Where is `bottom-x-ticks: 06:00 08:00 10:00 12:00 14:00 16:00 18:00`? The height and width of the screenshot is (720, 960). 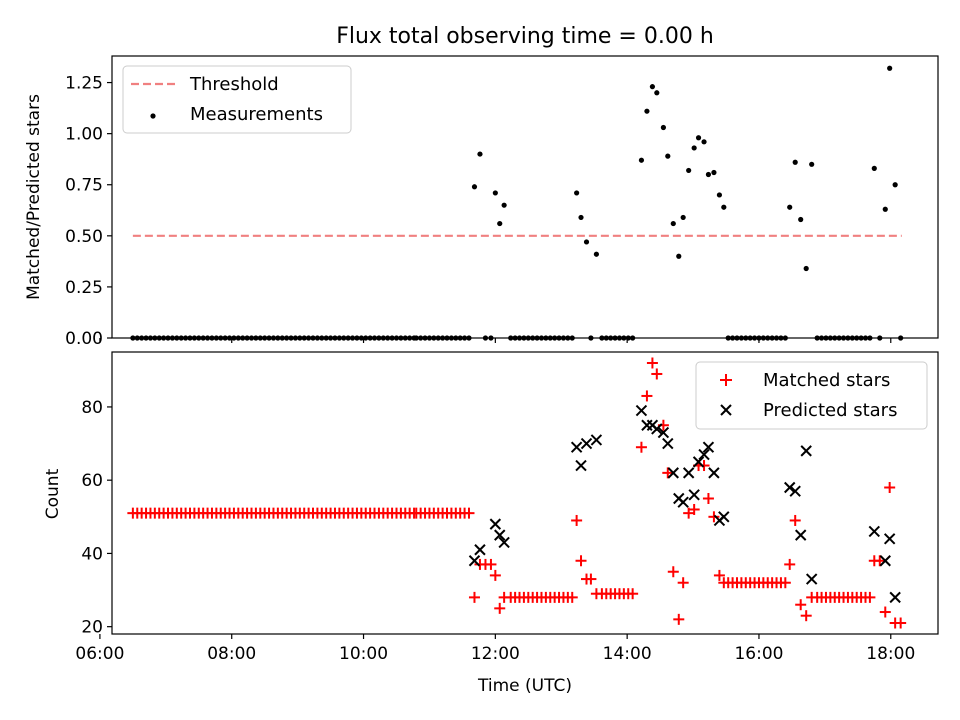
bottom-x-ticks: 06:00 08:00 10:00 12:00 14:00 16:00 18:00 is located at coordinates (495, 649).